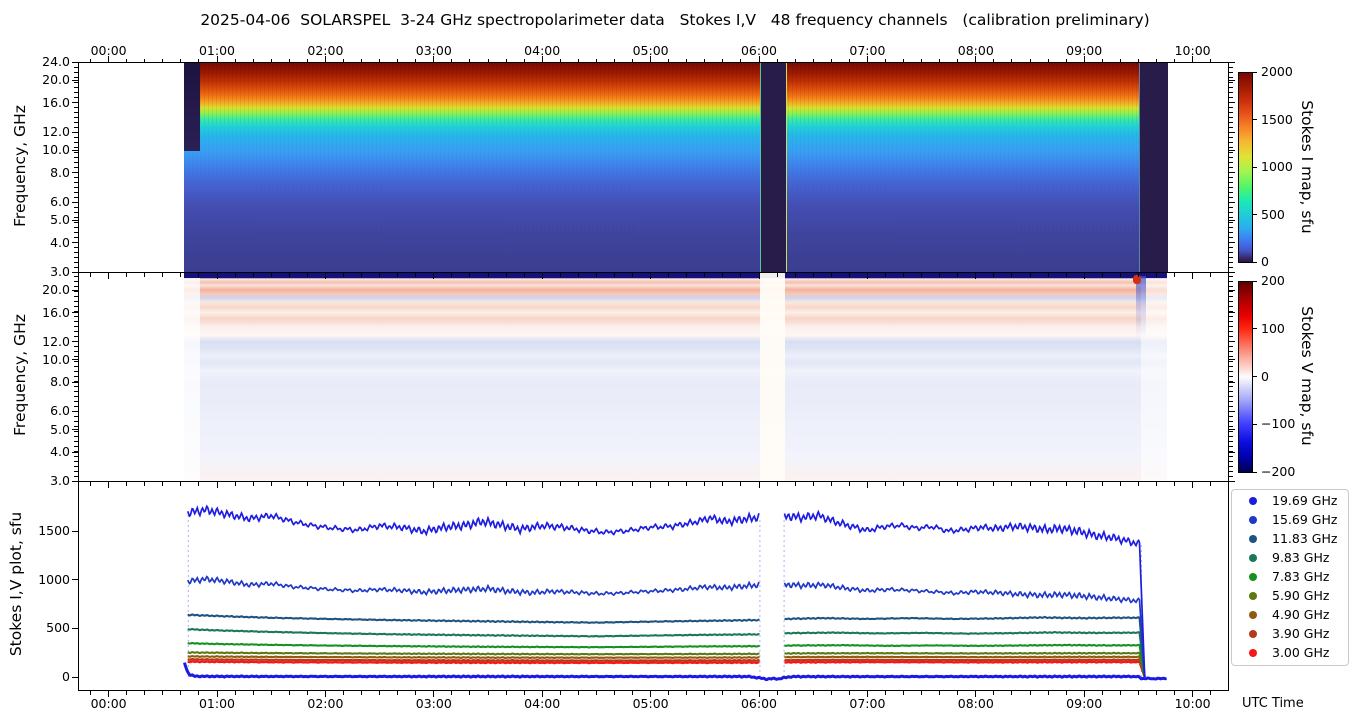 Image resolution: width=1350 pixels, height=725 pixels. Describe the element at coordinates (1084, 703) in the screenshot. I see `hour-label: 09:00` at that location.